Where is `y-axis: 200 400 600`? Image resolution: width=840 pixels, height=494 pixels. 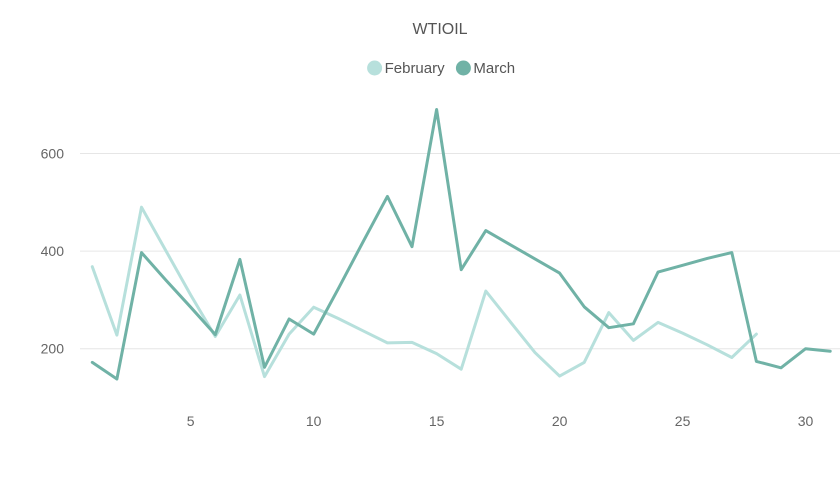 y-axis: 200 400 600 is located at coordinates (53, 250).